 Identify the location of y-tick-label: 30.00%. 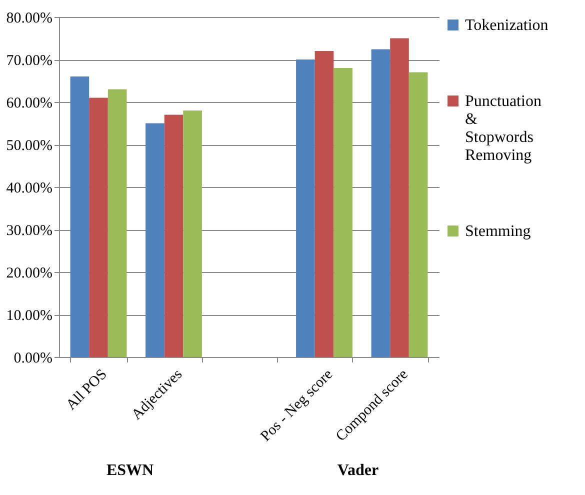
(29, 231).